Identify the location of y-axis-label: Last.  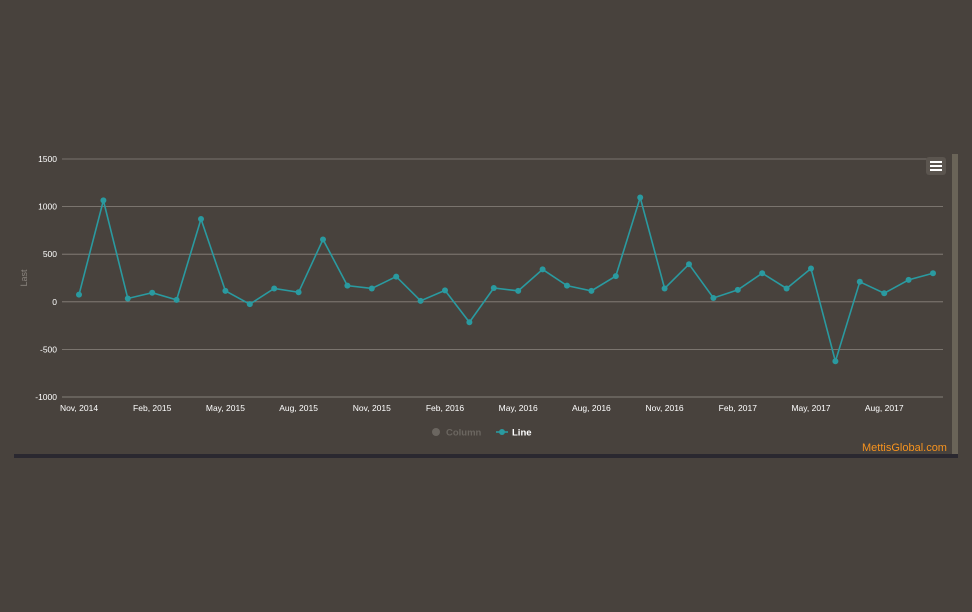
(24, 278).